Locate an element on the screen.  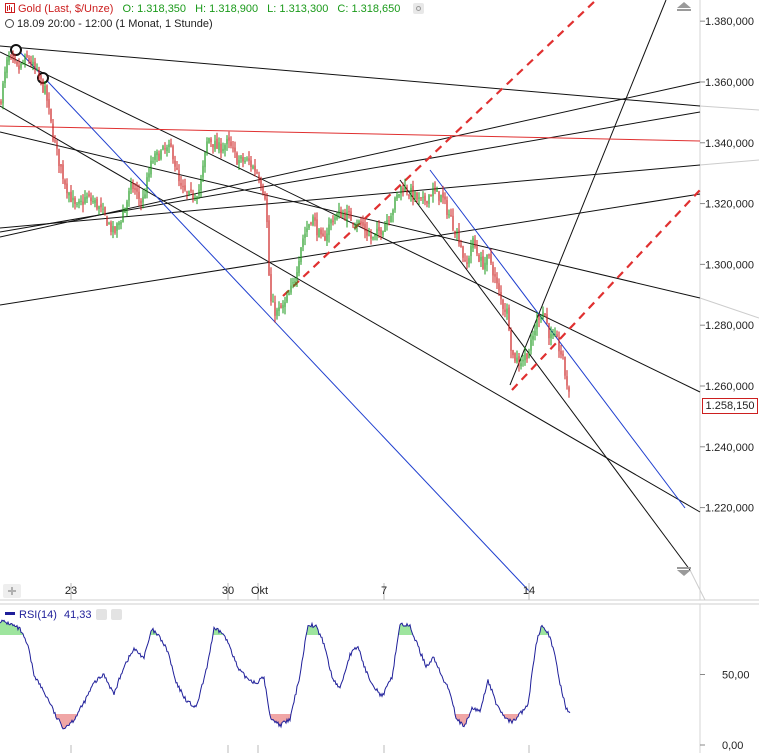
rsi-settings-icon is located at coordinates (101, 614).